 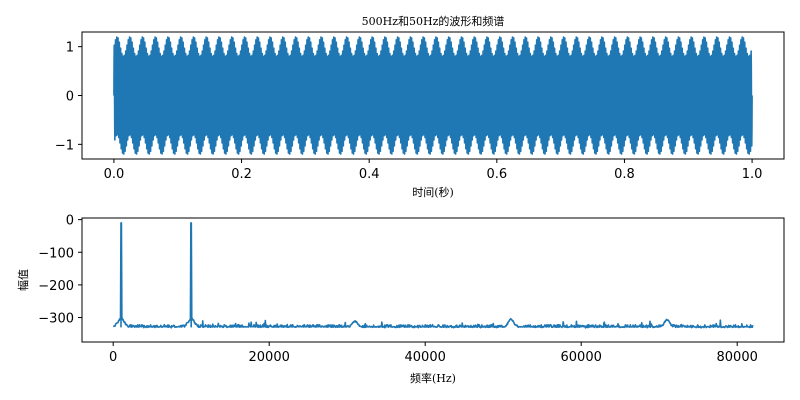 I want to click on spectrum-y-tick-label: −300, so click(x=56, y=319).